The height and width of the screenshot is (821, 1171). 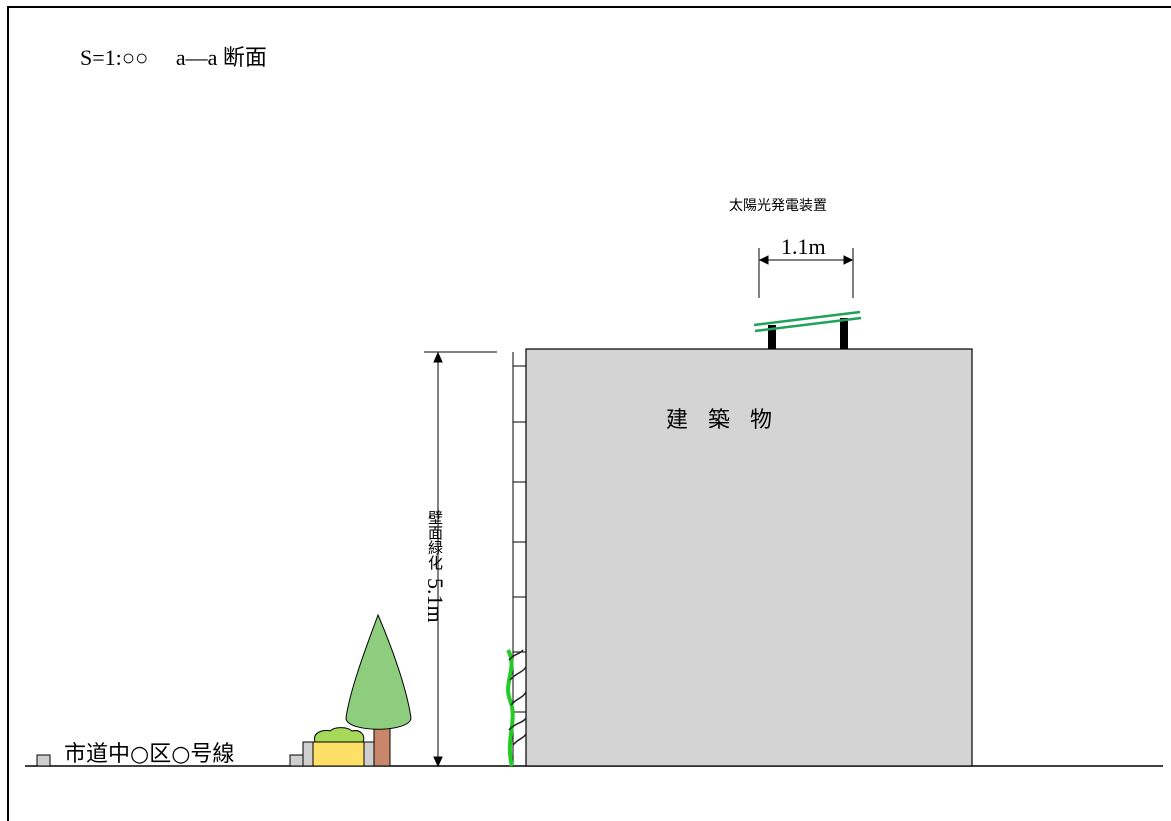 I want to click on solar-support-right, so click(x=844, y=333).